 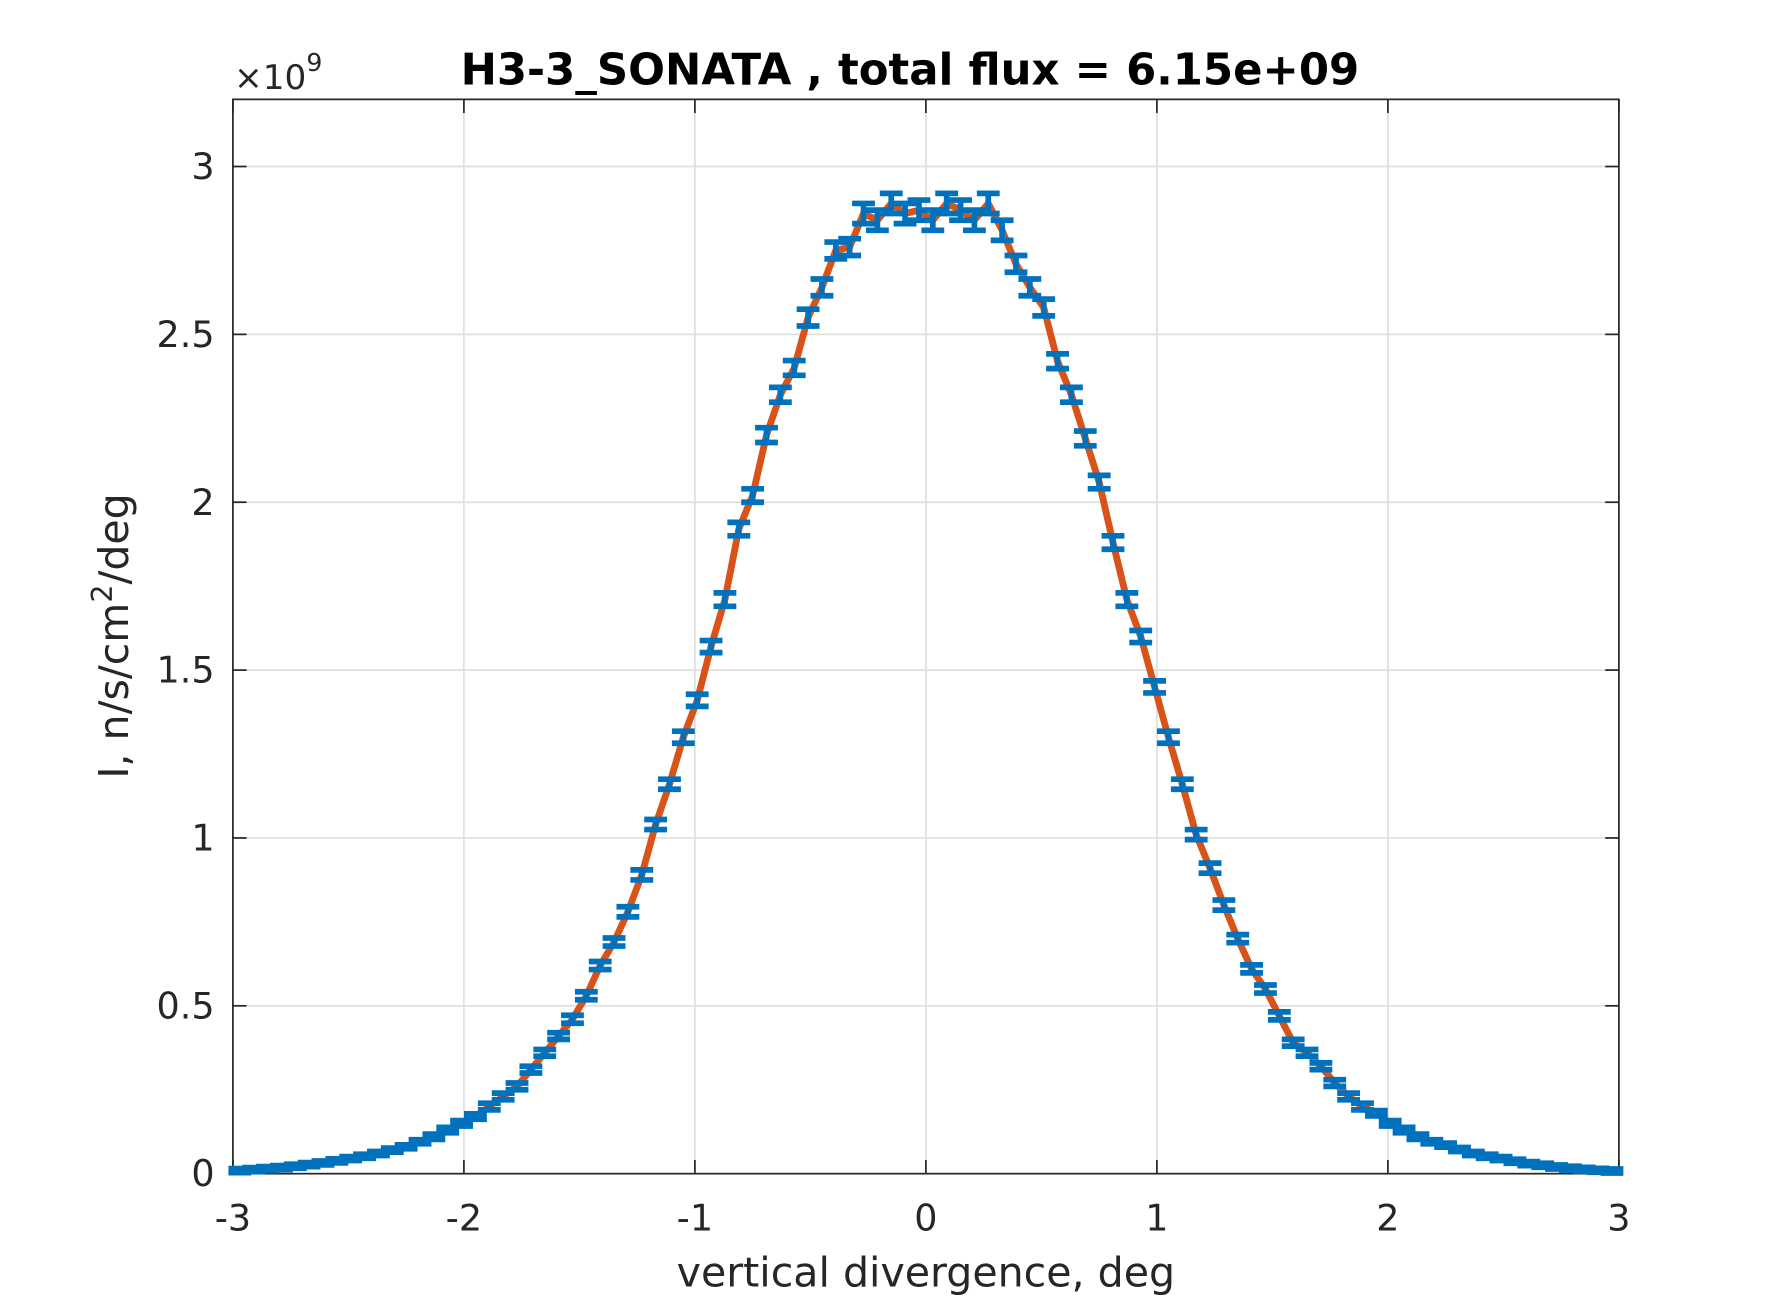 What do you see at coordinates (233, 1218) in the screenshot?
I see `x-tick-label: -3` at bounding box center [233, 1218].